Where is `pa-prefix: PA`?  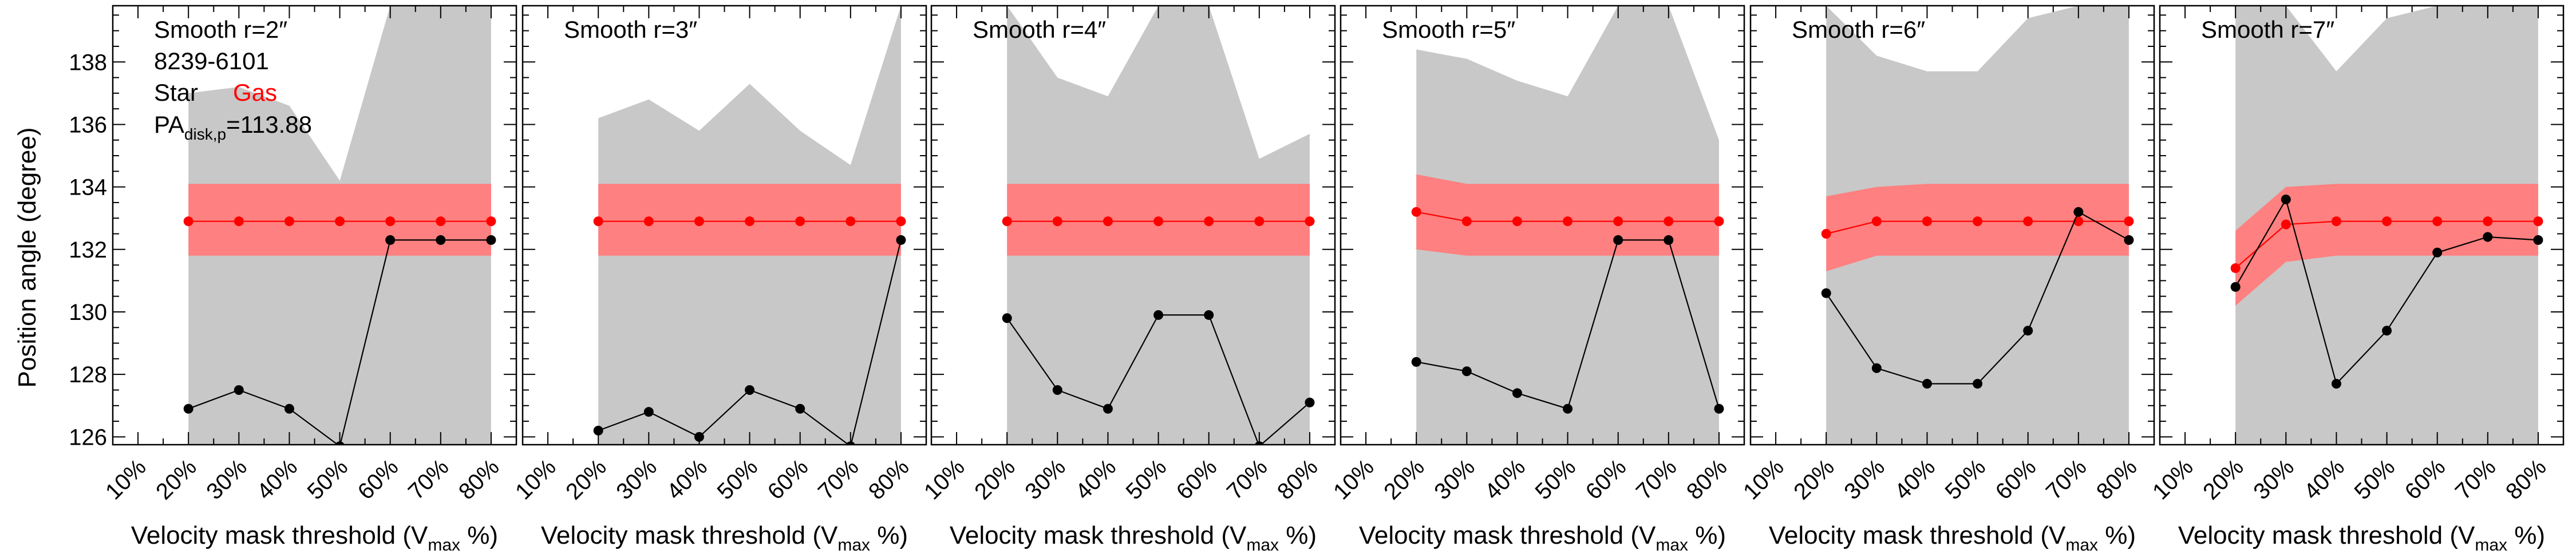 pa-prefix: PA is located at coordinates (169, 124).